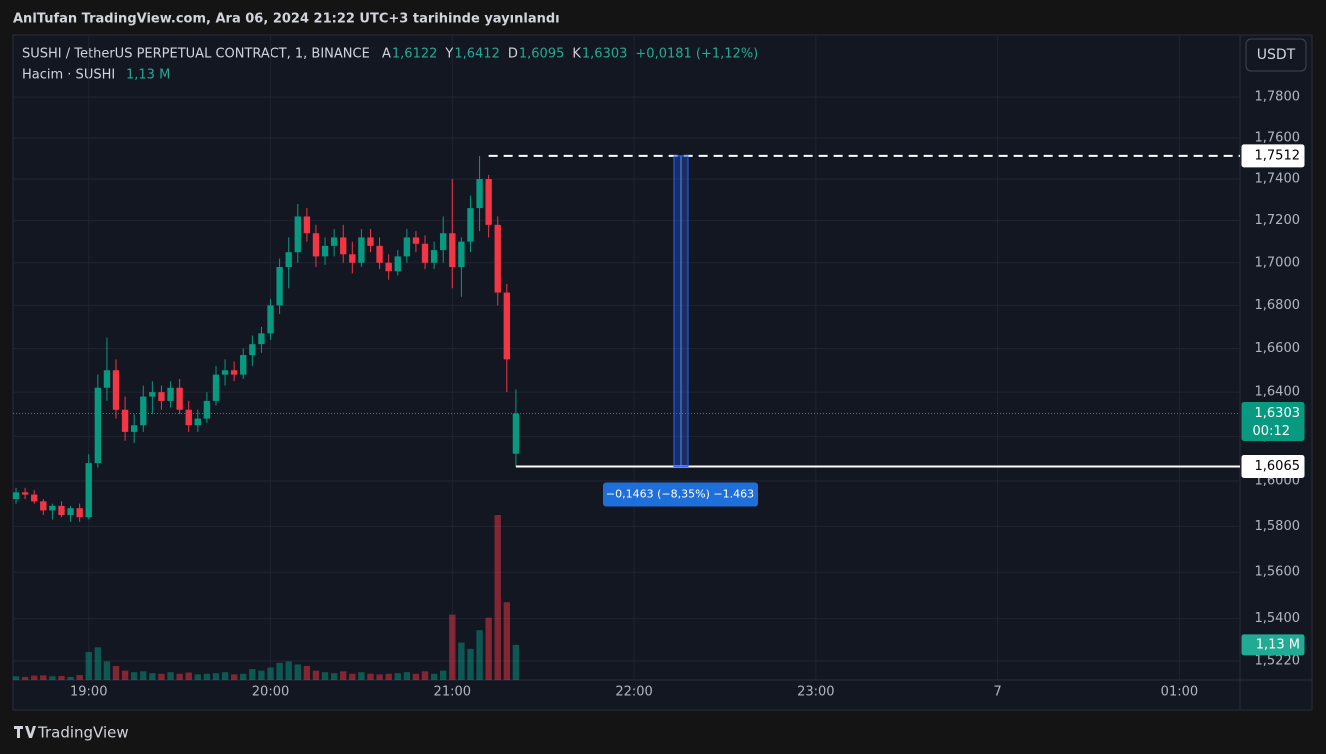 This screenshot has height=754, width=1326. What do you see at coordinates (270, 692) in the screenshot?
I see `x-tick-label: 20:00` at bounding box center [270, 692].